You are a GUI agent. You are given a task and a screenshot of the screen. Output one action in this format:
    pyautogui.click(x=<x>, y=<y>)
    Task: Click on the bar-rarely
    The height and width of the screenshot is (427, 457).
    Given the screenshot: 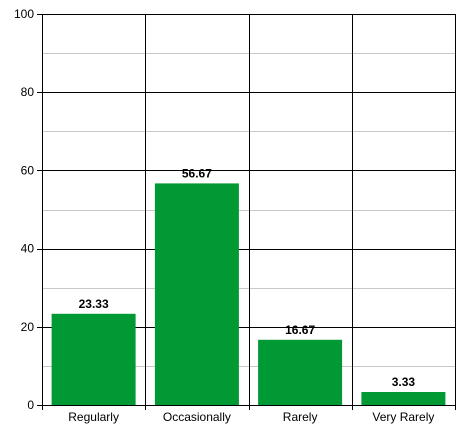 What is the action you would take?
    pyautogui.click(x=300, y=372)
    